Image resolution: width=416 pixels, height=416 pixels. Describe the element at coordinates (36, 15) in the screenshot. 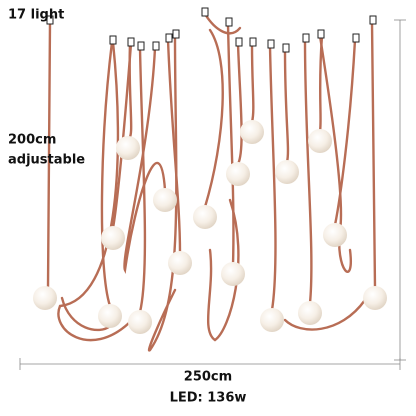

I see `light-count: 17 light` at that location.